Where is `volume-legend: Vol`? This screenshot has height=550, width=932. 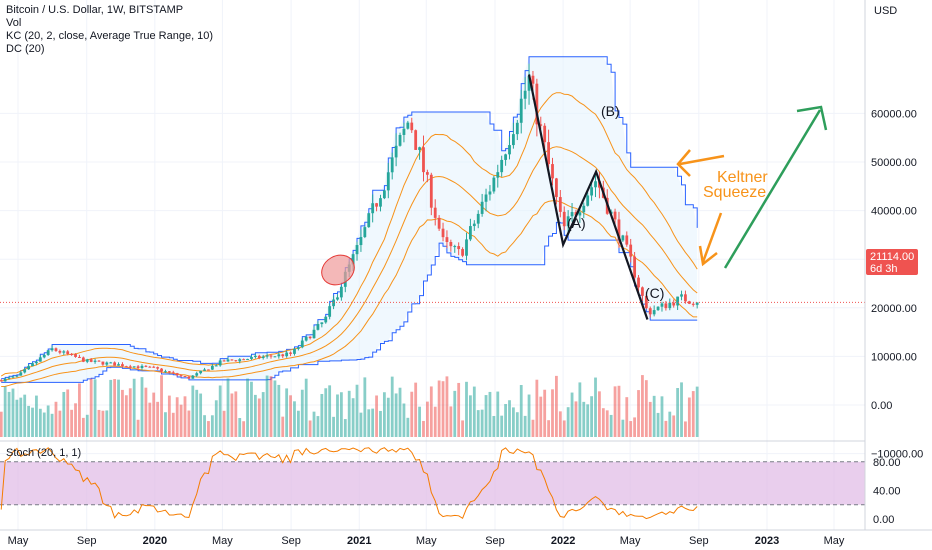 volume-legend: Vol is located at coordinates (14, 23).